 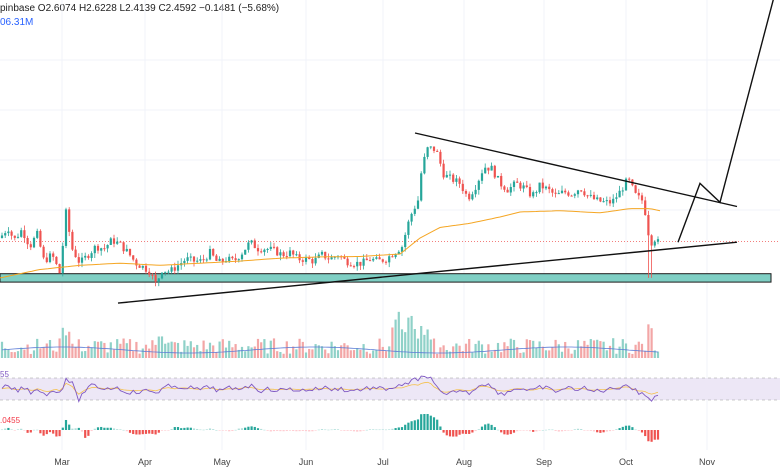 What do you see at coordinates (390, 389) in the screenshot?
I see `rsi-pane` at bounding box center [390, 389].